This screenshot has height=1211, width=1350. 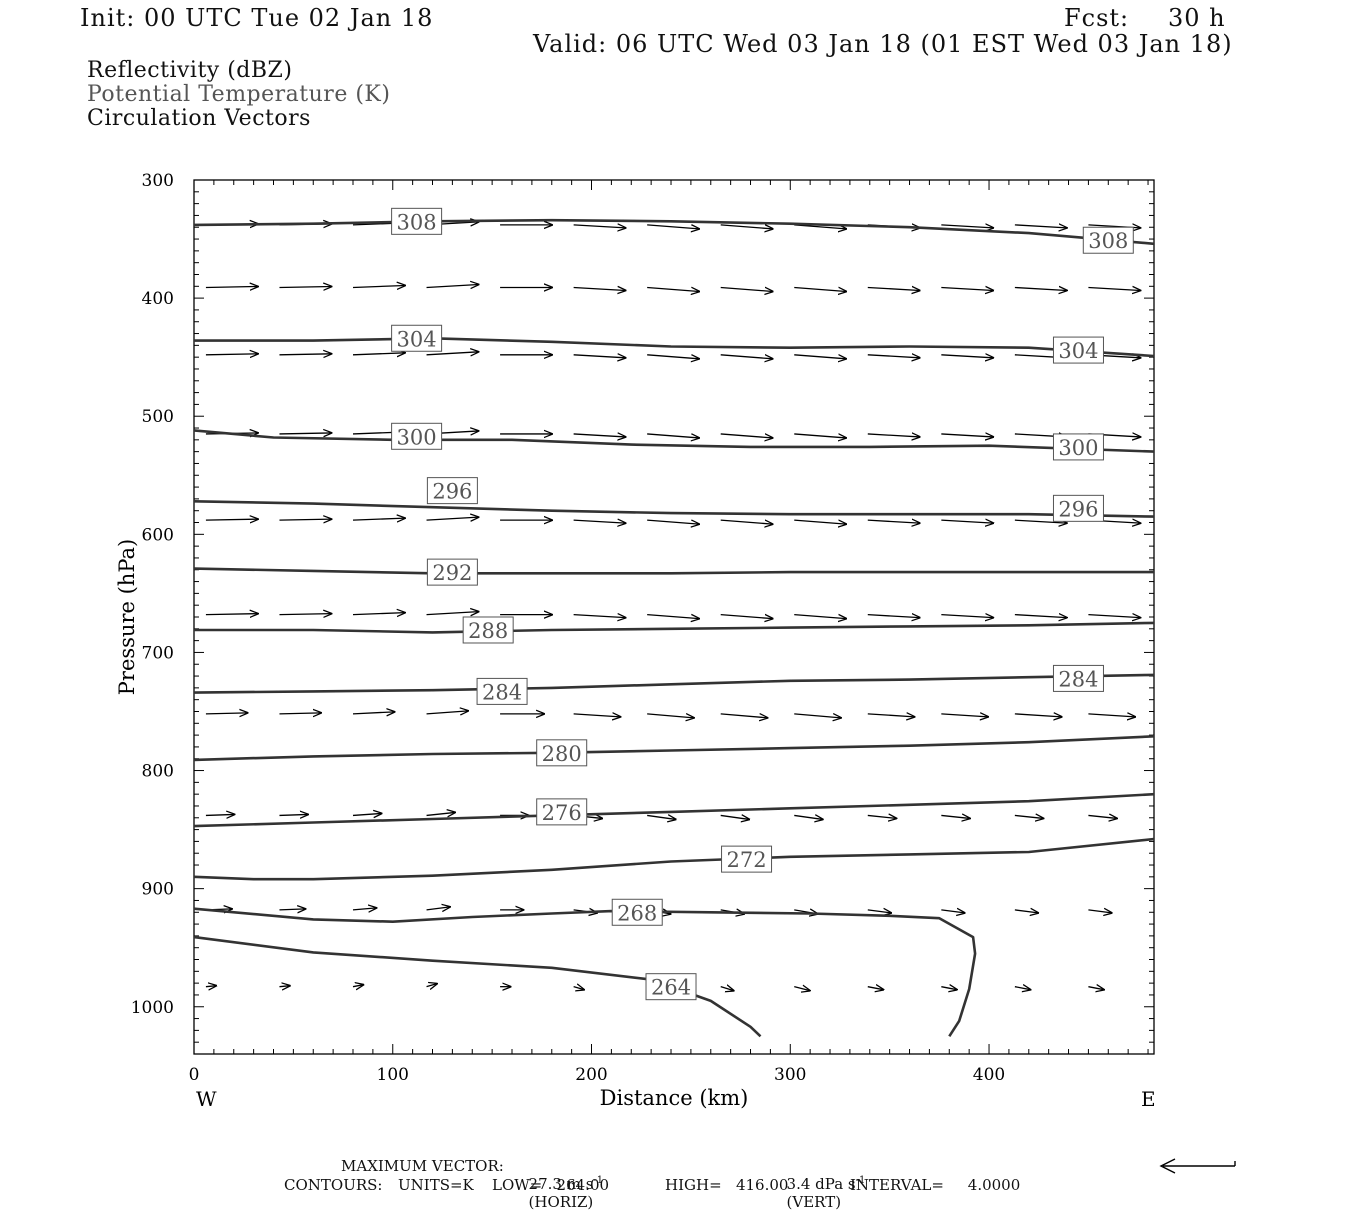 I want to click on init-time: Init: 00 UTC Tue 02 Jan 18, so click(x=257, y=18).